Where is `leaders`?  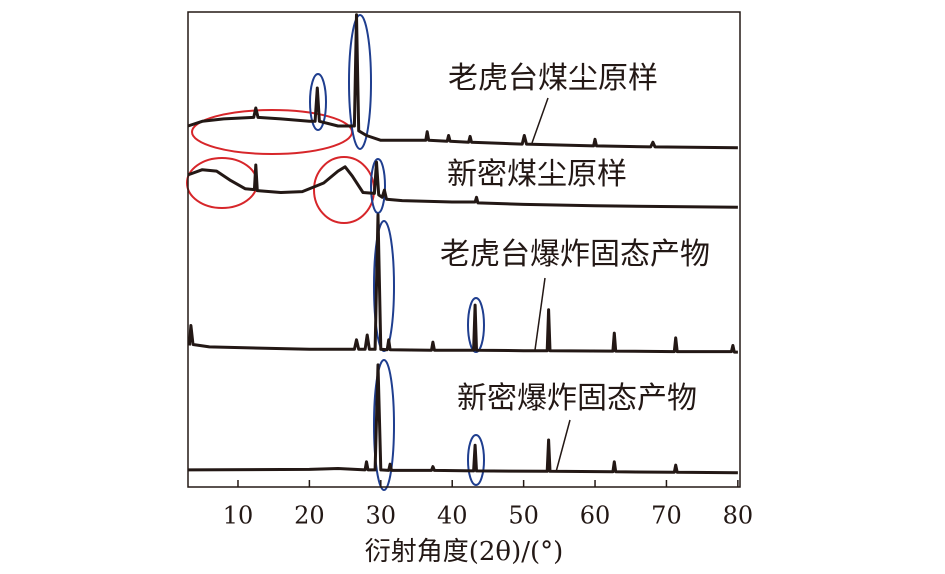
leaders is located at coordinates (551, 285).